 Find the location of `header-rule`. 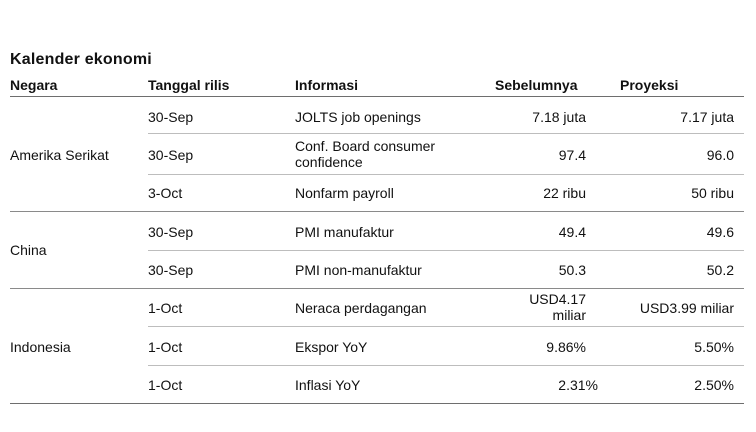

header-rule is located at coordinates (377, 96).